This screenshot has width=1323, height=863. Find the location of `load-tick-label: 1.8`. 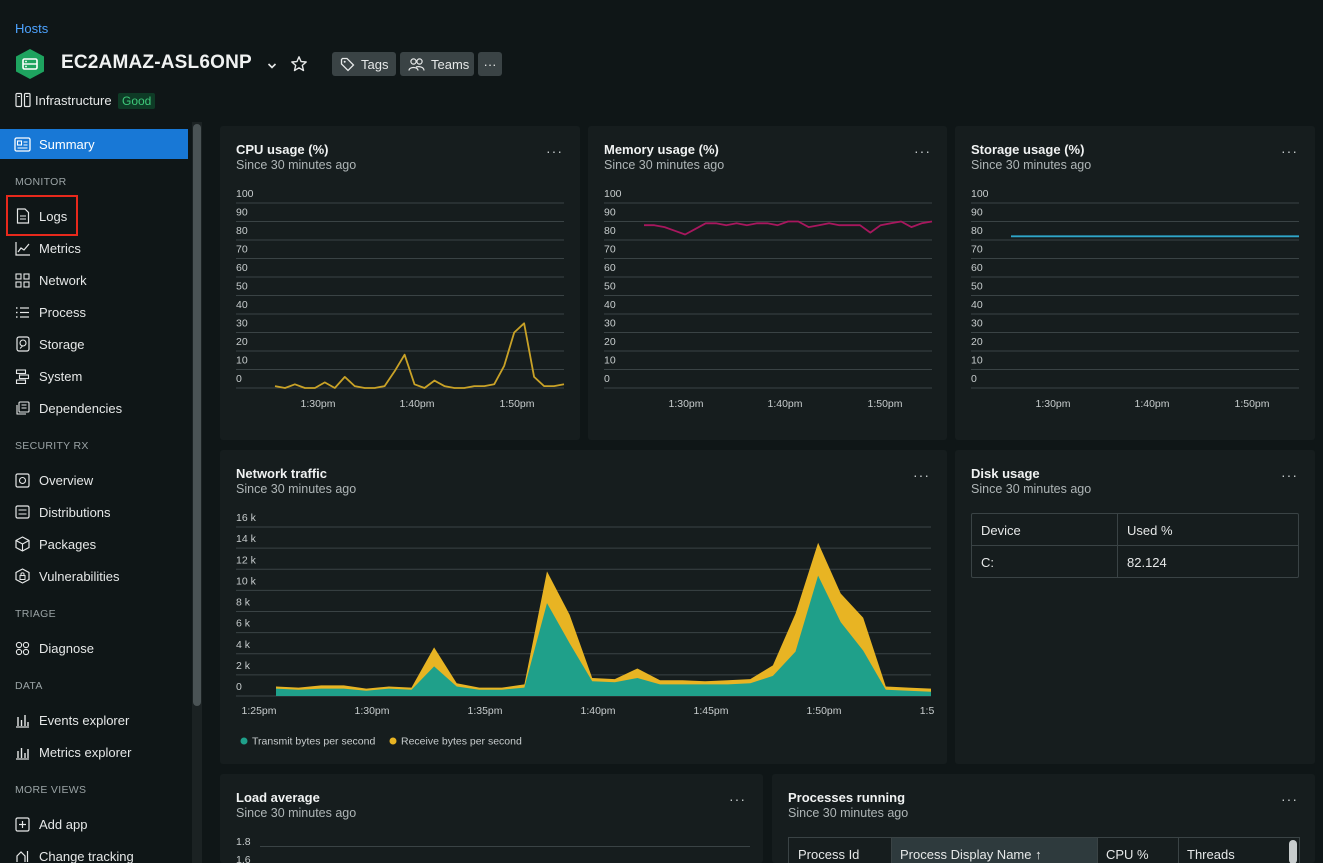

load-tick-label: 1.8 is located at coordinates (243, 842).